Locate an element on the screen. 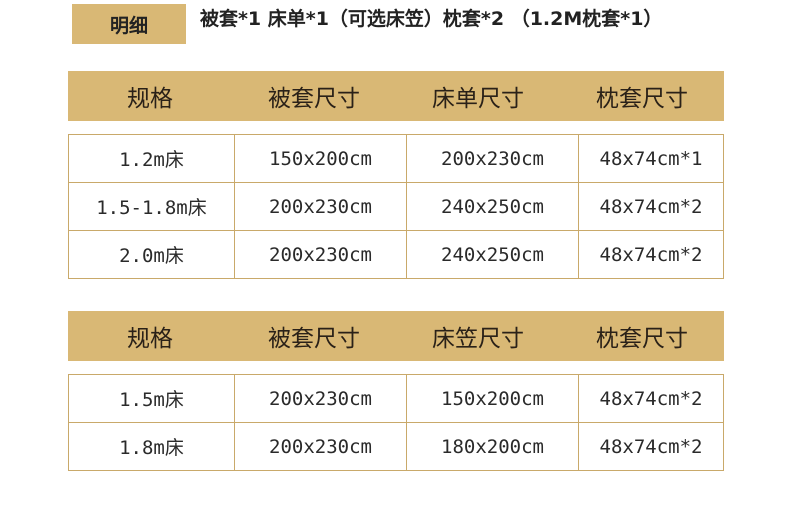 The height and width of the screenshot is (526, 790). detail-tag: 明细 is located at coordinates (129, 24).